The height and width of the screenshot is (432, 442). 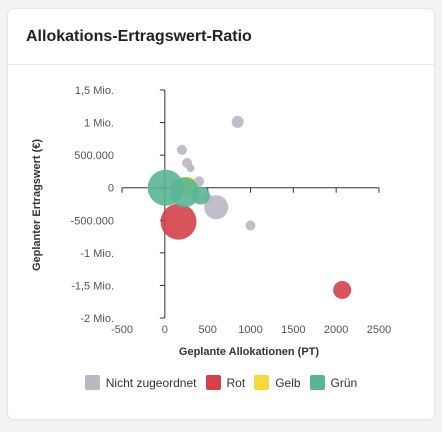 I want to click on y-tick-label: -500.000, so click(x=92, y=221).